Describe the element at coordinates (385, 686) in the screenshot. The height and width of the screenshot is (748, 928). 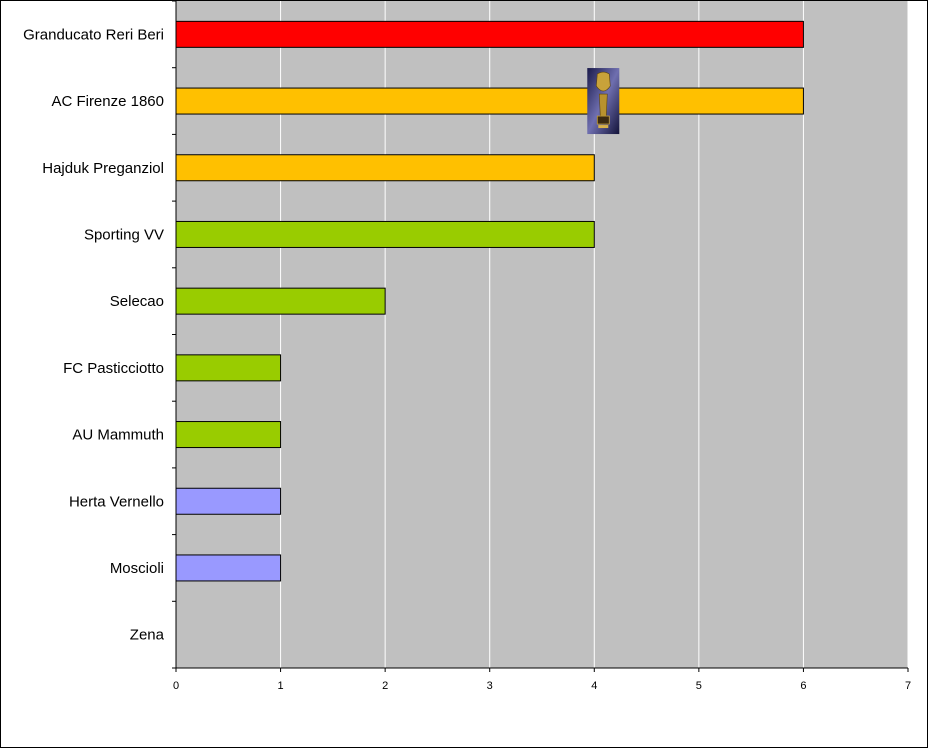
I see `x-tick-label: 2` at that location.